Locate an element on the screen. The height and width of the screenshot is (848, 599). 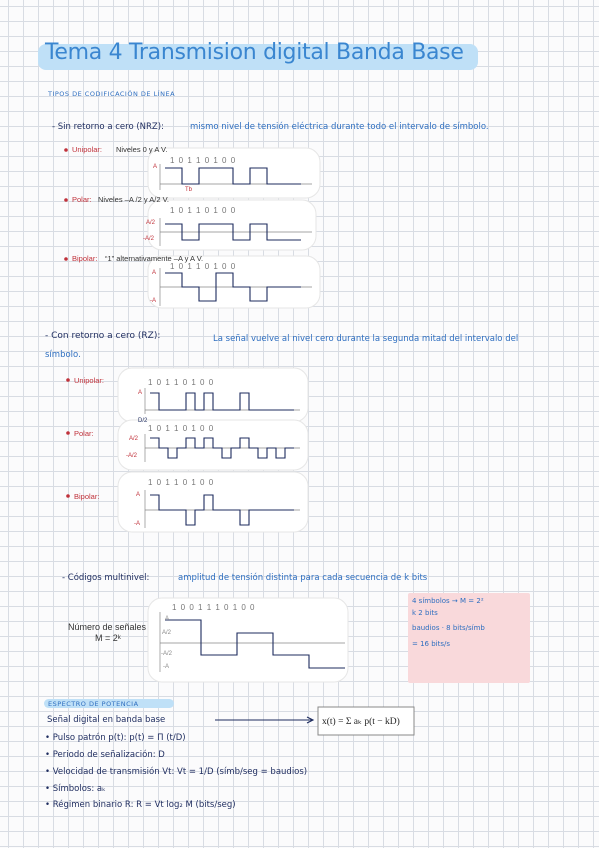
label: - Códigos multinivel: is located at coordinates (106, 578).